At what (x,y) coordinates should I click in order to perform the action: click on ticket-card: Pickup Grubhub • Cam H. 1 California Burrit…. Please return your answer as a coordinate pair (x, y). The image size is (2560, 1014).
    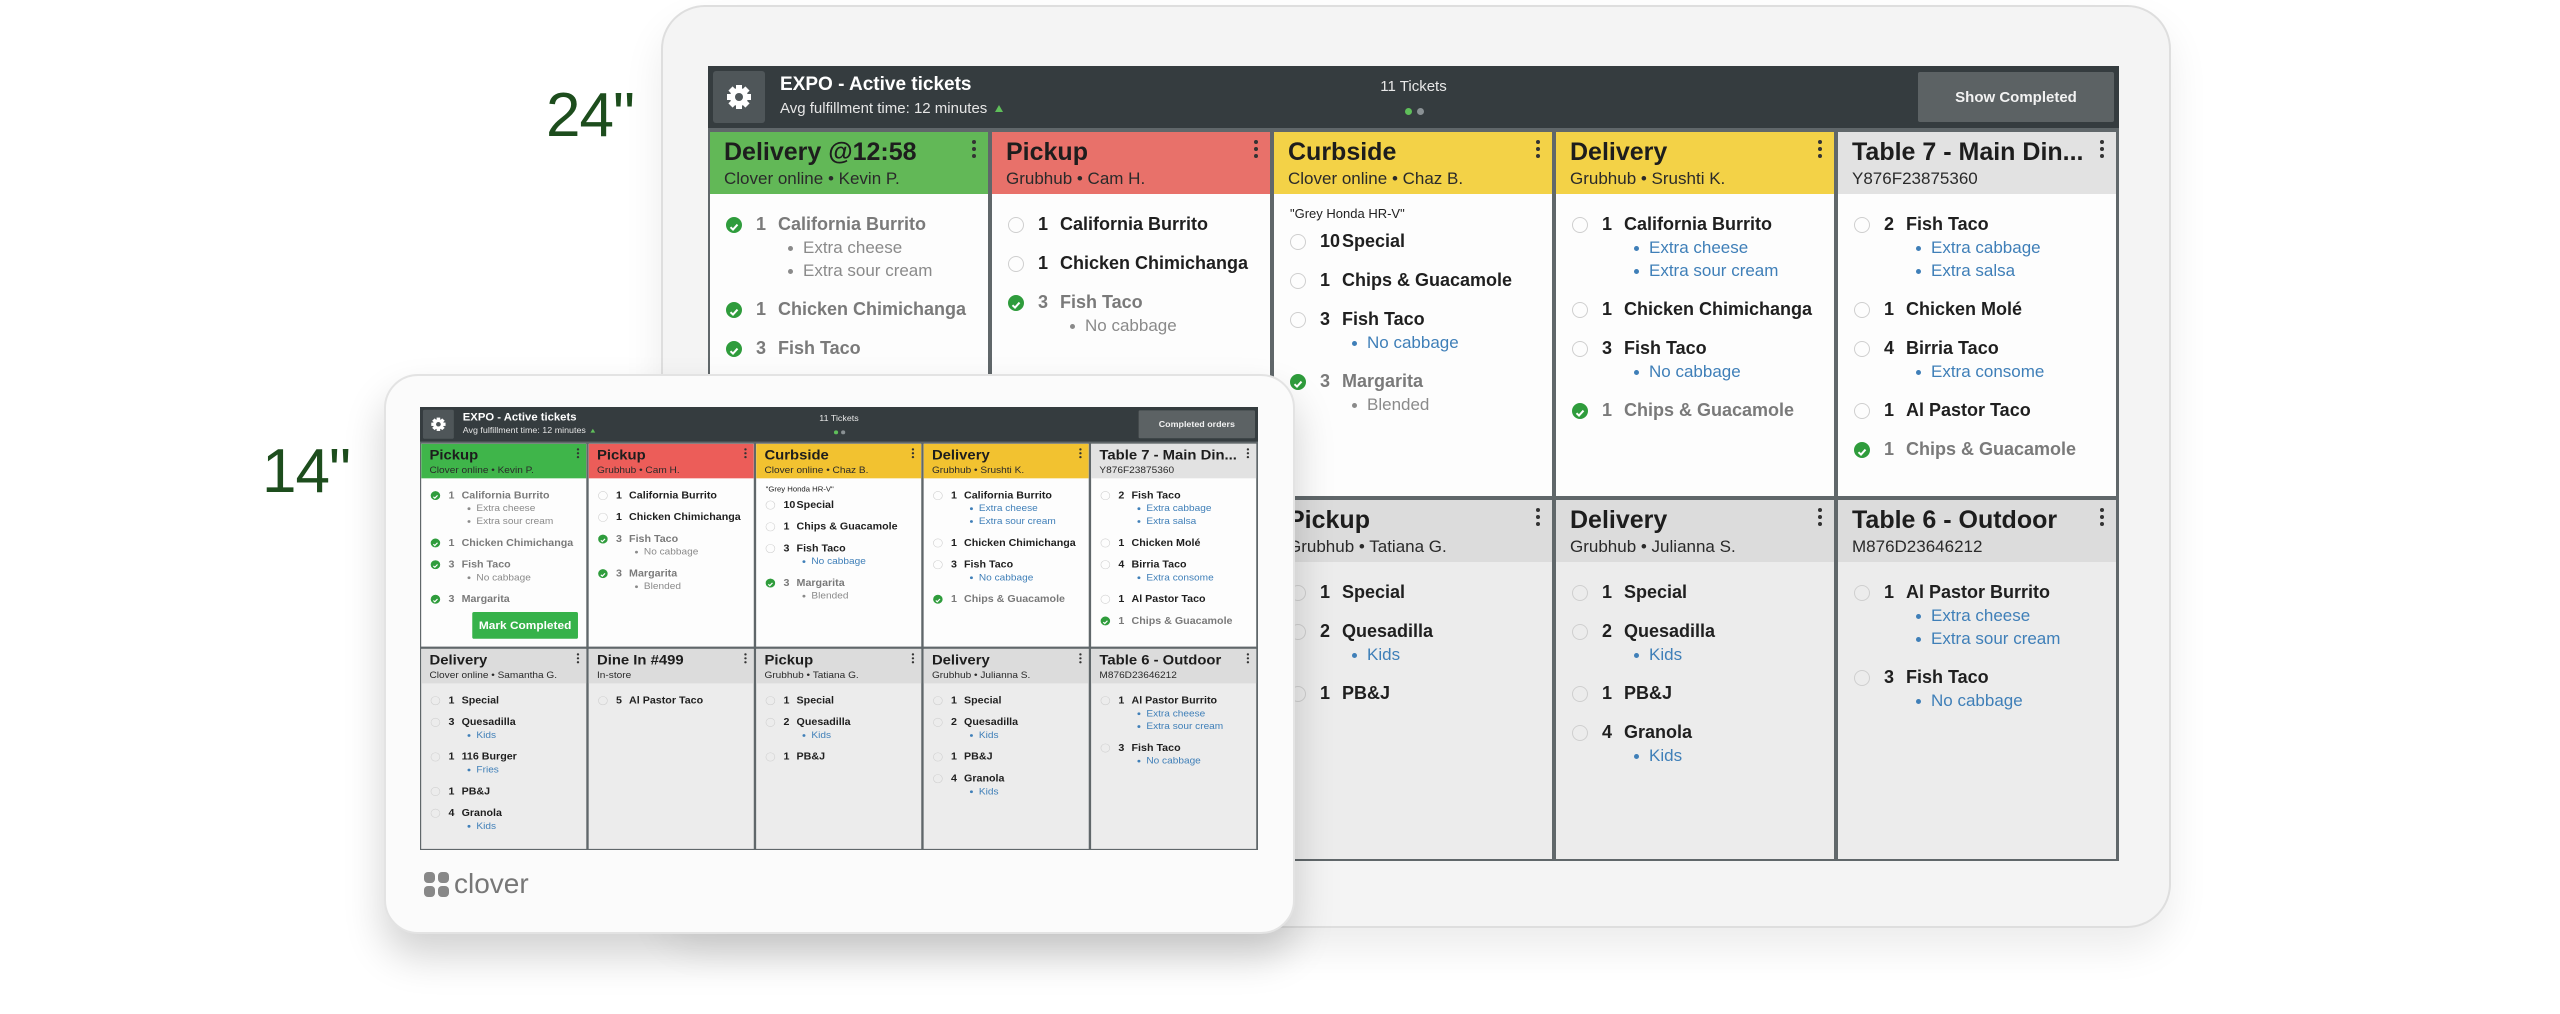
    Looking at the image, I should click on (671, 545).